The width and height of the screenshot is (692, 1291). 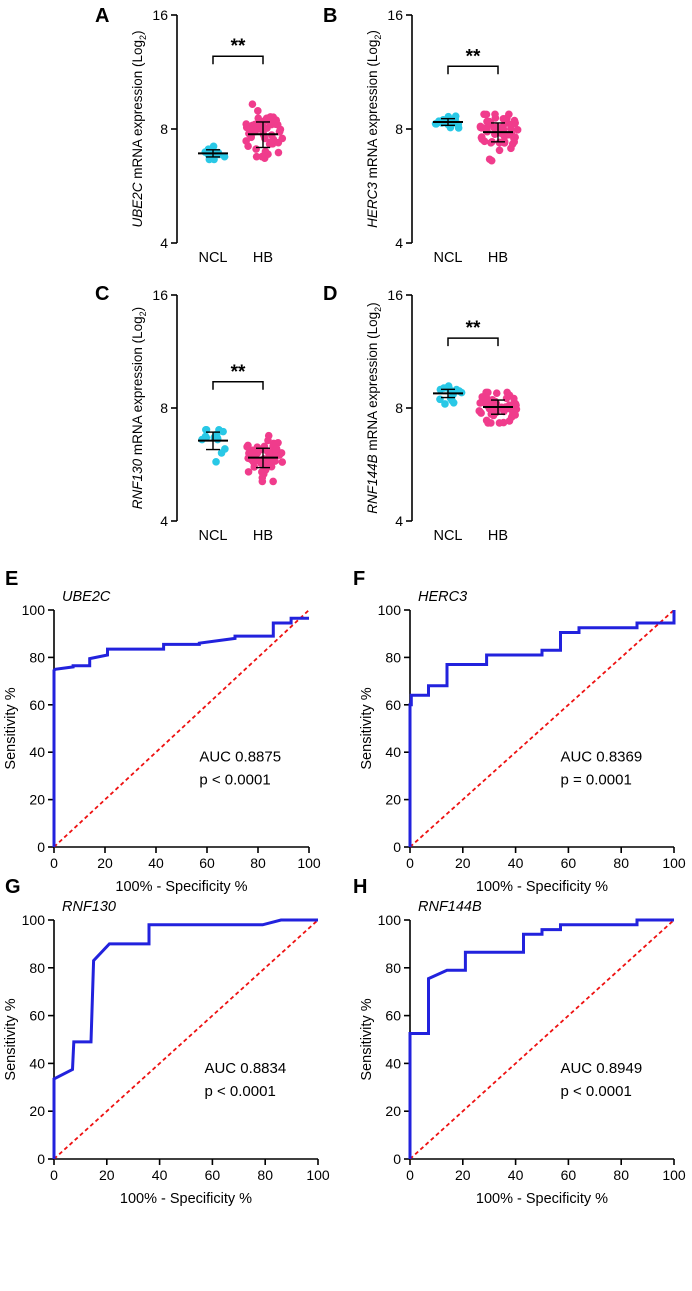 What do you see at coordinates (102, 294) in the screenshot?
I see `panel-label: C` at bounding box center [102, 294].